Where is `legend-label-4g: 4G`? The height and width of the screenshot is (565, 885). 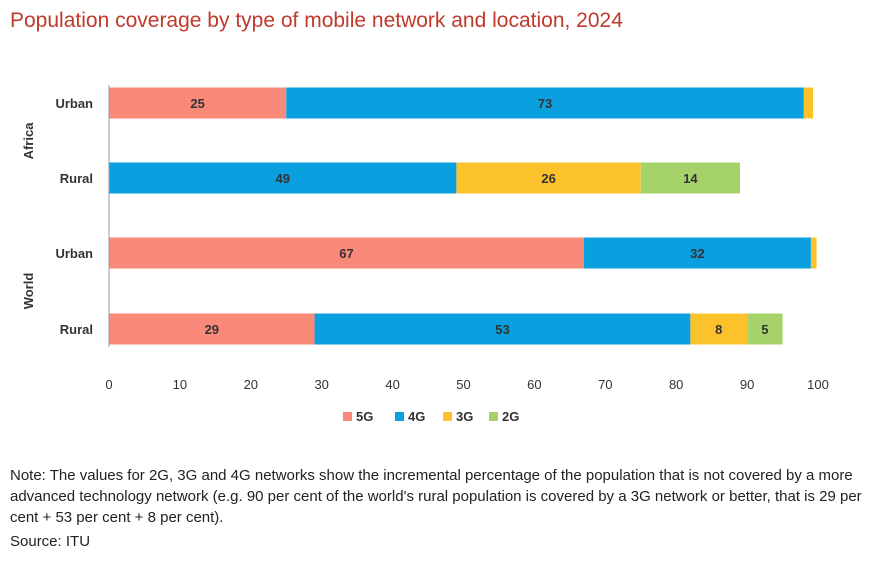
legend-label-4g: 4G is located at coordinates (416, 416).